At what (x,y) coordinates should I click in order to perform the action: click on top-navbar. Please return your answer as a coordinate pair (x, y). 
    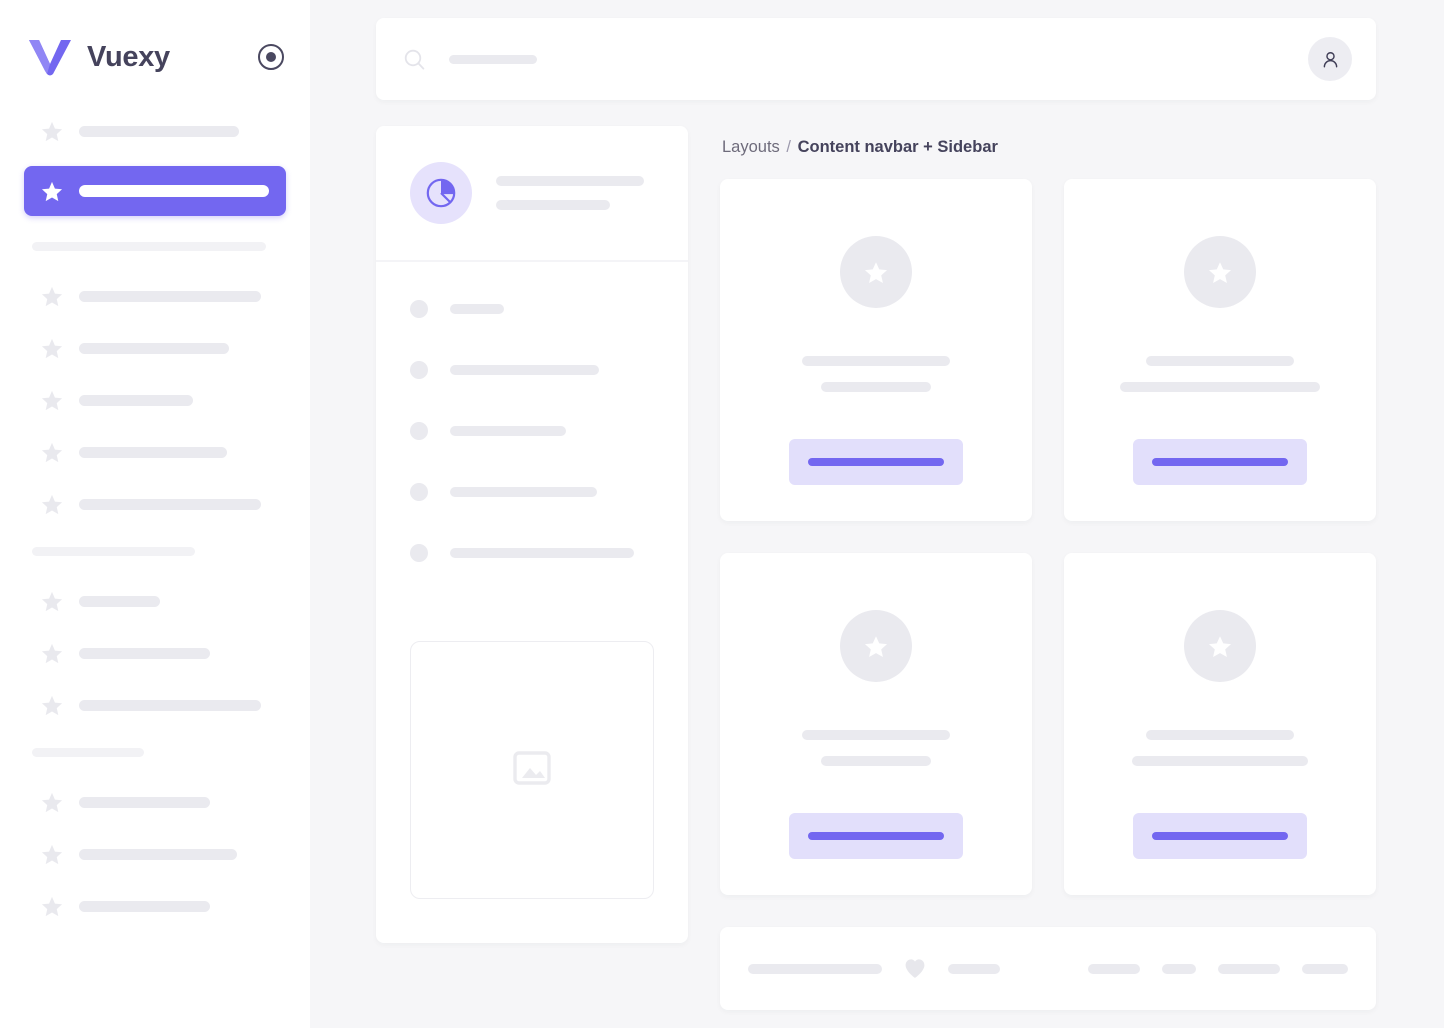
    Looking at the image, I should click on (876, 59).